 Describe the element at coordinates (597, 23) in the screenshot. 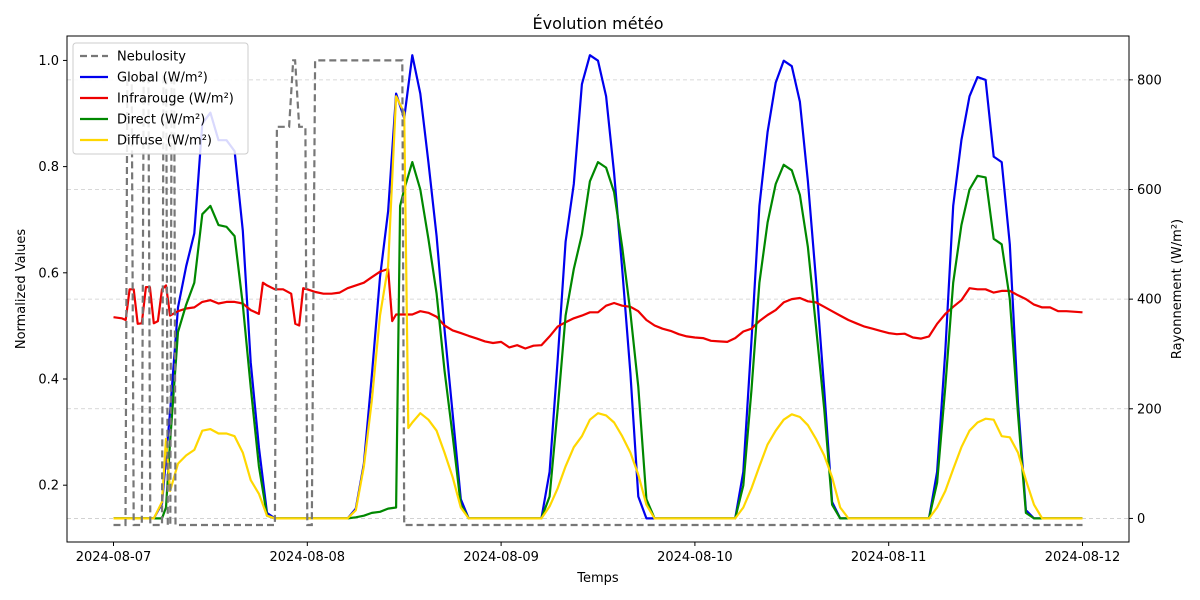

I see `chart-title: Évolution météo` at that location.